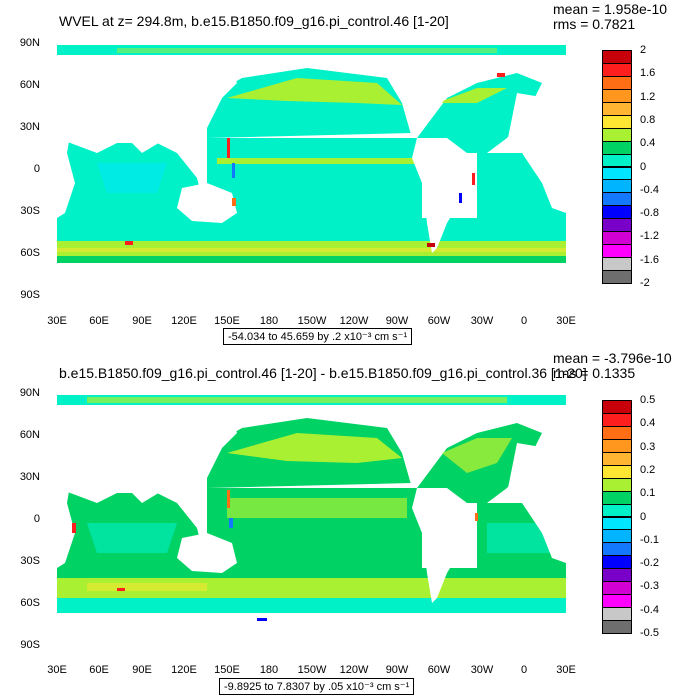  Describe the element at coordinates (36, 169) in the screenshot. I see `panel1-lat-tick: 0` at that location.